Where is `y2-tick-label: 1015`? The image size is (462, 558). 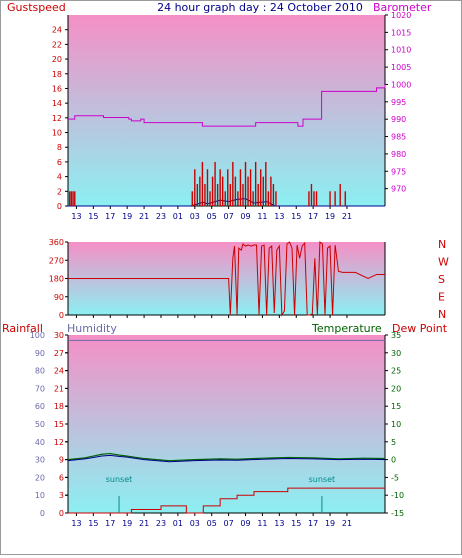 y2-tick-label: 1015 is located at coordinates (401, 32).